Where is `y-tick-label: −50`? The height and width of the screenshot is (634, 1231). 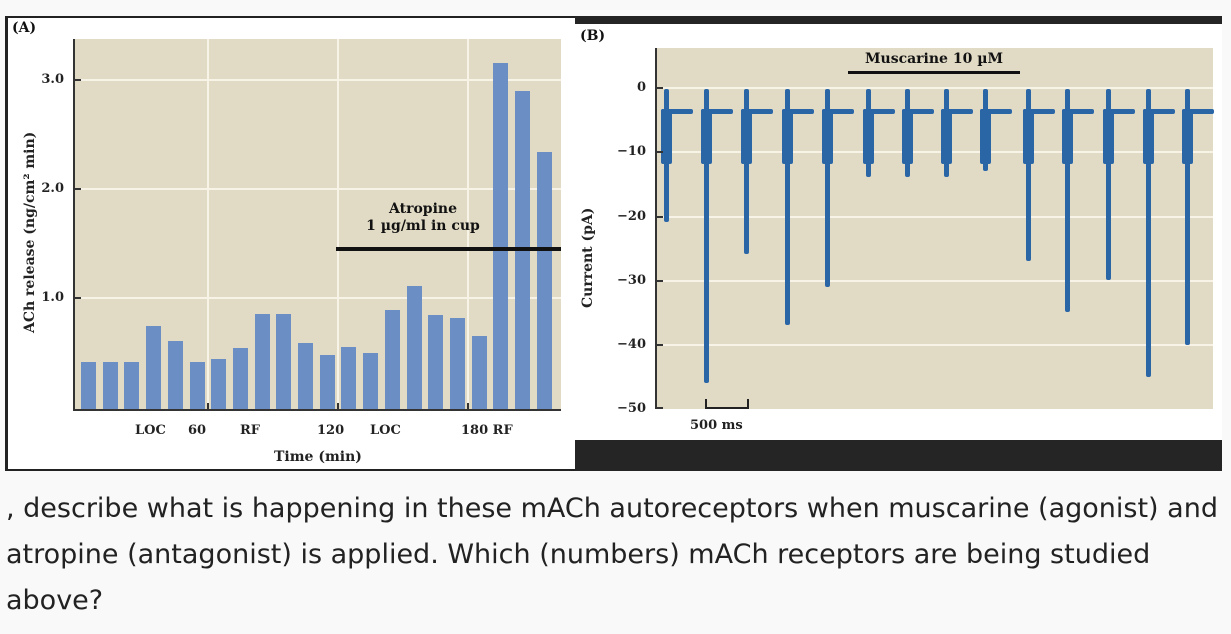 y-tick-label: −50 is located at coordinates (631, 408).